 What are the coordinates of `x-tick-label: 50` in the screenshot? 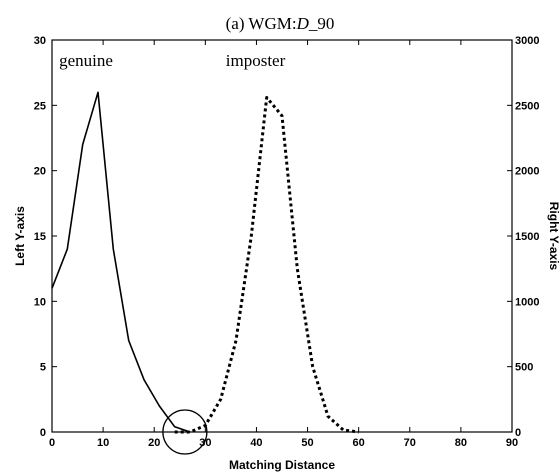 It's located at (307, 443).